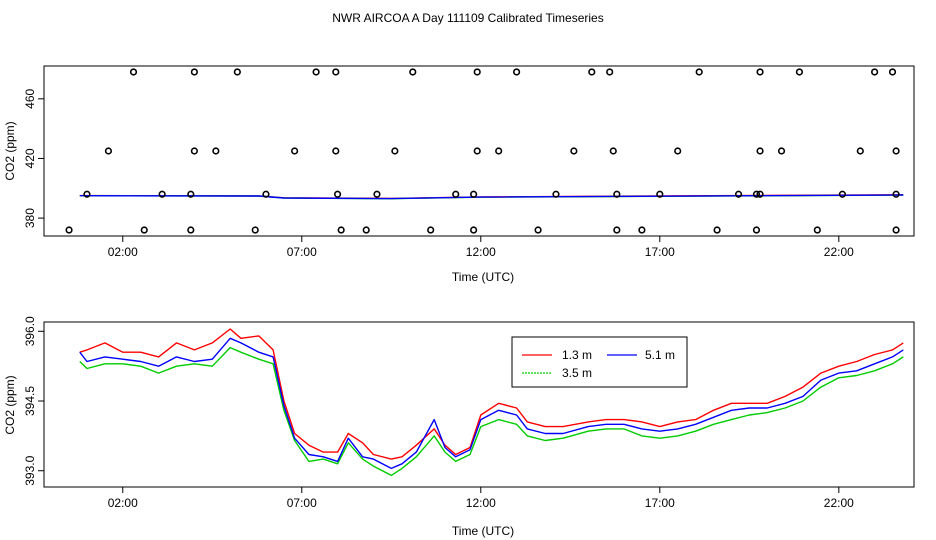 This screenshot has height=540, width=936. I want to click on legend-box, so click(599, 362).